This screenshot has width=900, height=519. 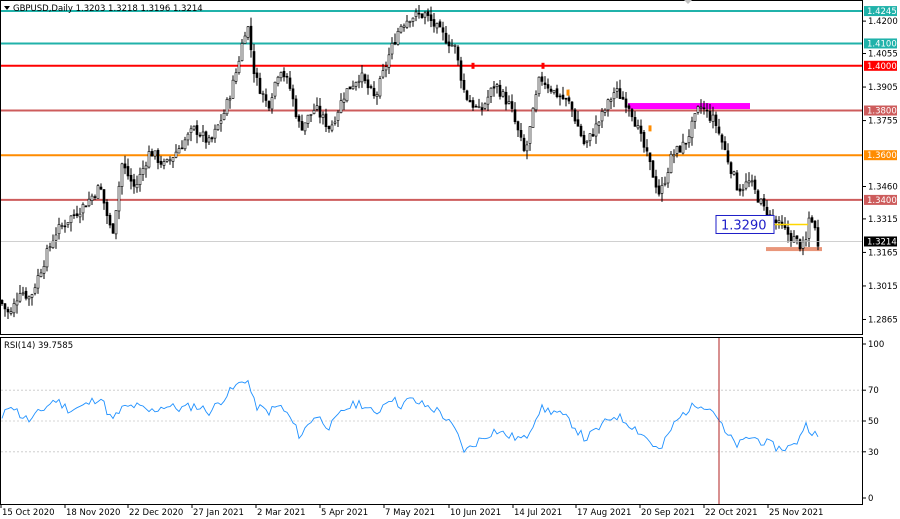 I want to click on x-tick-label: 27 Jan 2021, so click(x=218, y=513).